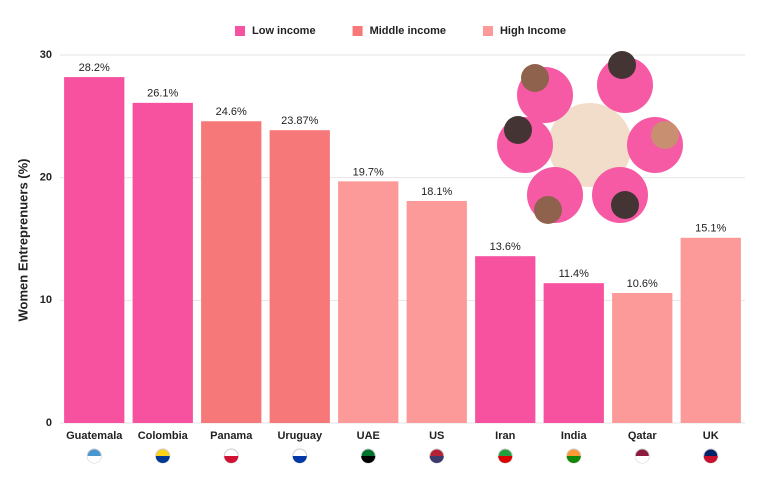 Image resolution: width=768 pixels, height=480 pixels. Describe the element at coordinates (711, 436) in the screenshot. I see `x-tick-label: UK` at that location.